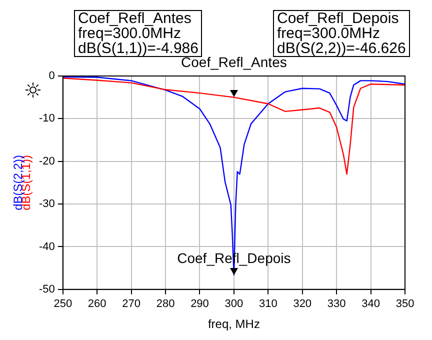  Describe the element at coordinates (97, 304) in the screenshot. I see `x-tick-label: 260` at that location.